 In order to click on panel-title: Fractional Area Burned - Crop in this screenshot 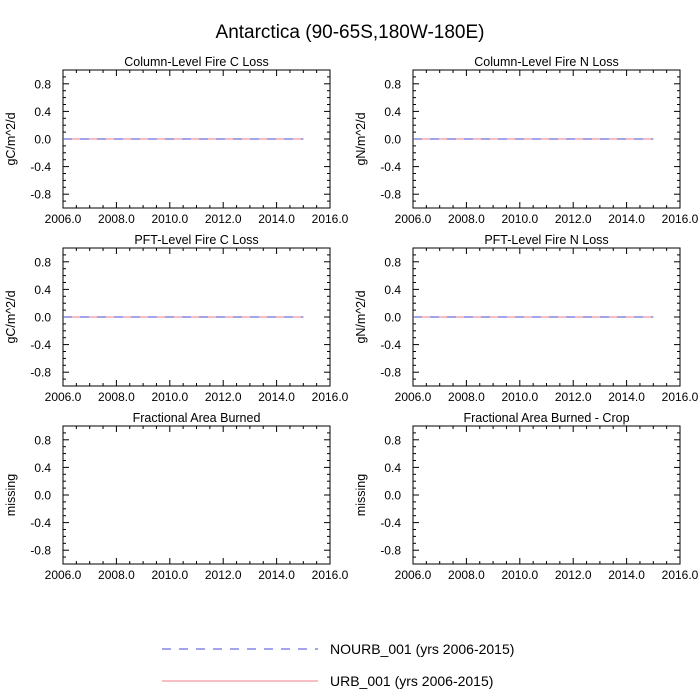, I will do `click(546, 418)`.